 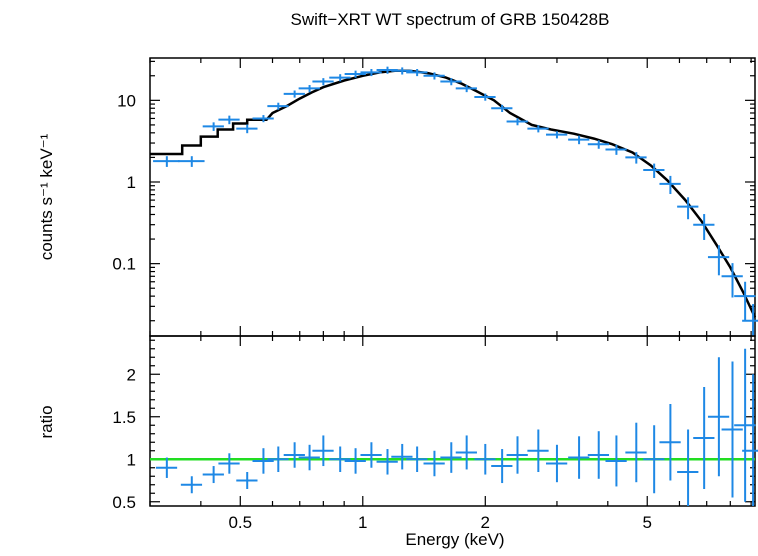 What do you see at coordinates (485, 522) in the screenshot?
I see `energy-tick-label: 2` at bounding box center [485, 522].